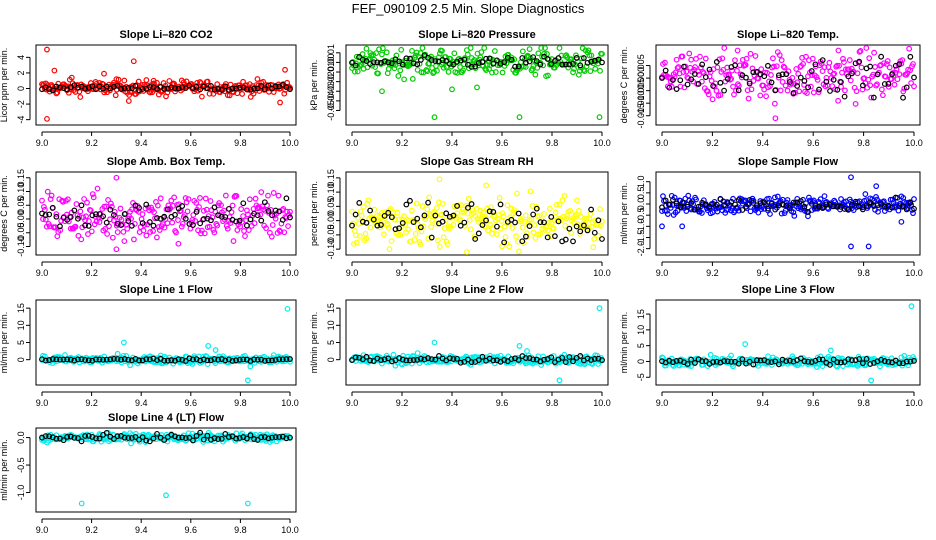 This screenshot has width=936, height=540. Describe the element at coordinates (21, 192) in the screenshot. I see `y-tick-label: 0.10` at that location.